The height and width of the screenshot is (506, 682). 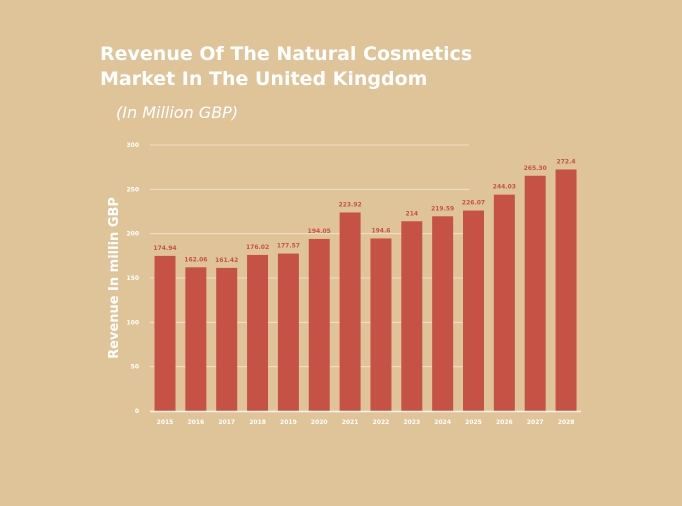 What do you see at coordinates (319, 231) in the screenshot?
I see `data-label: 194.05` at bounding box center [319, 231].